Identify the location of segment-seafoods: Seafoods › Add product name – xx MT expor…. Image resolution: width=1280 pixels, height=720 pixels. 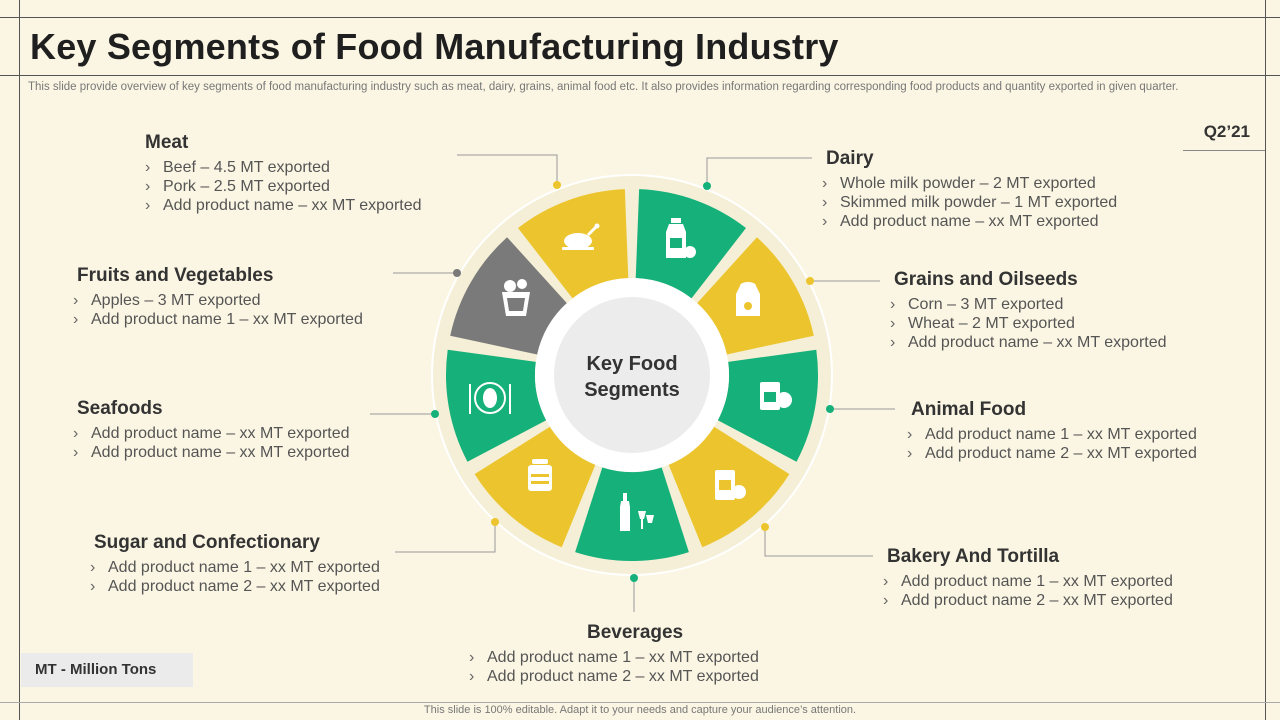
(211, 430).